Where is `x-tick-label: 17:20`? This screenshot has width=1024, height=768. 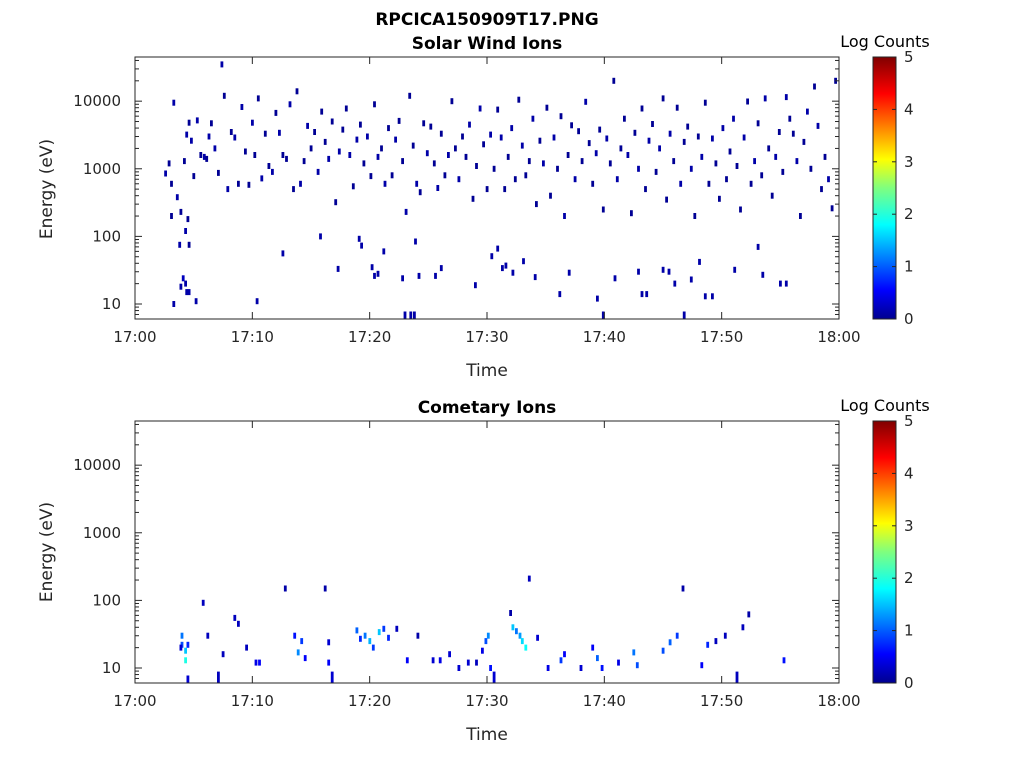 x-tick-label: 17:20 is located at coordinates (369, 701).